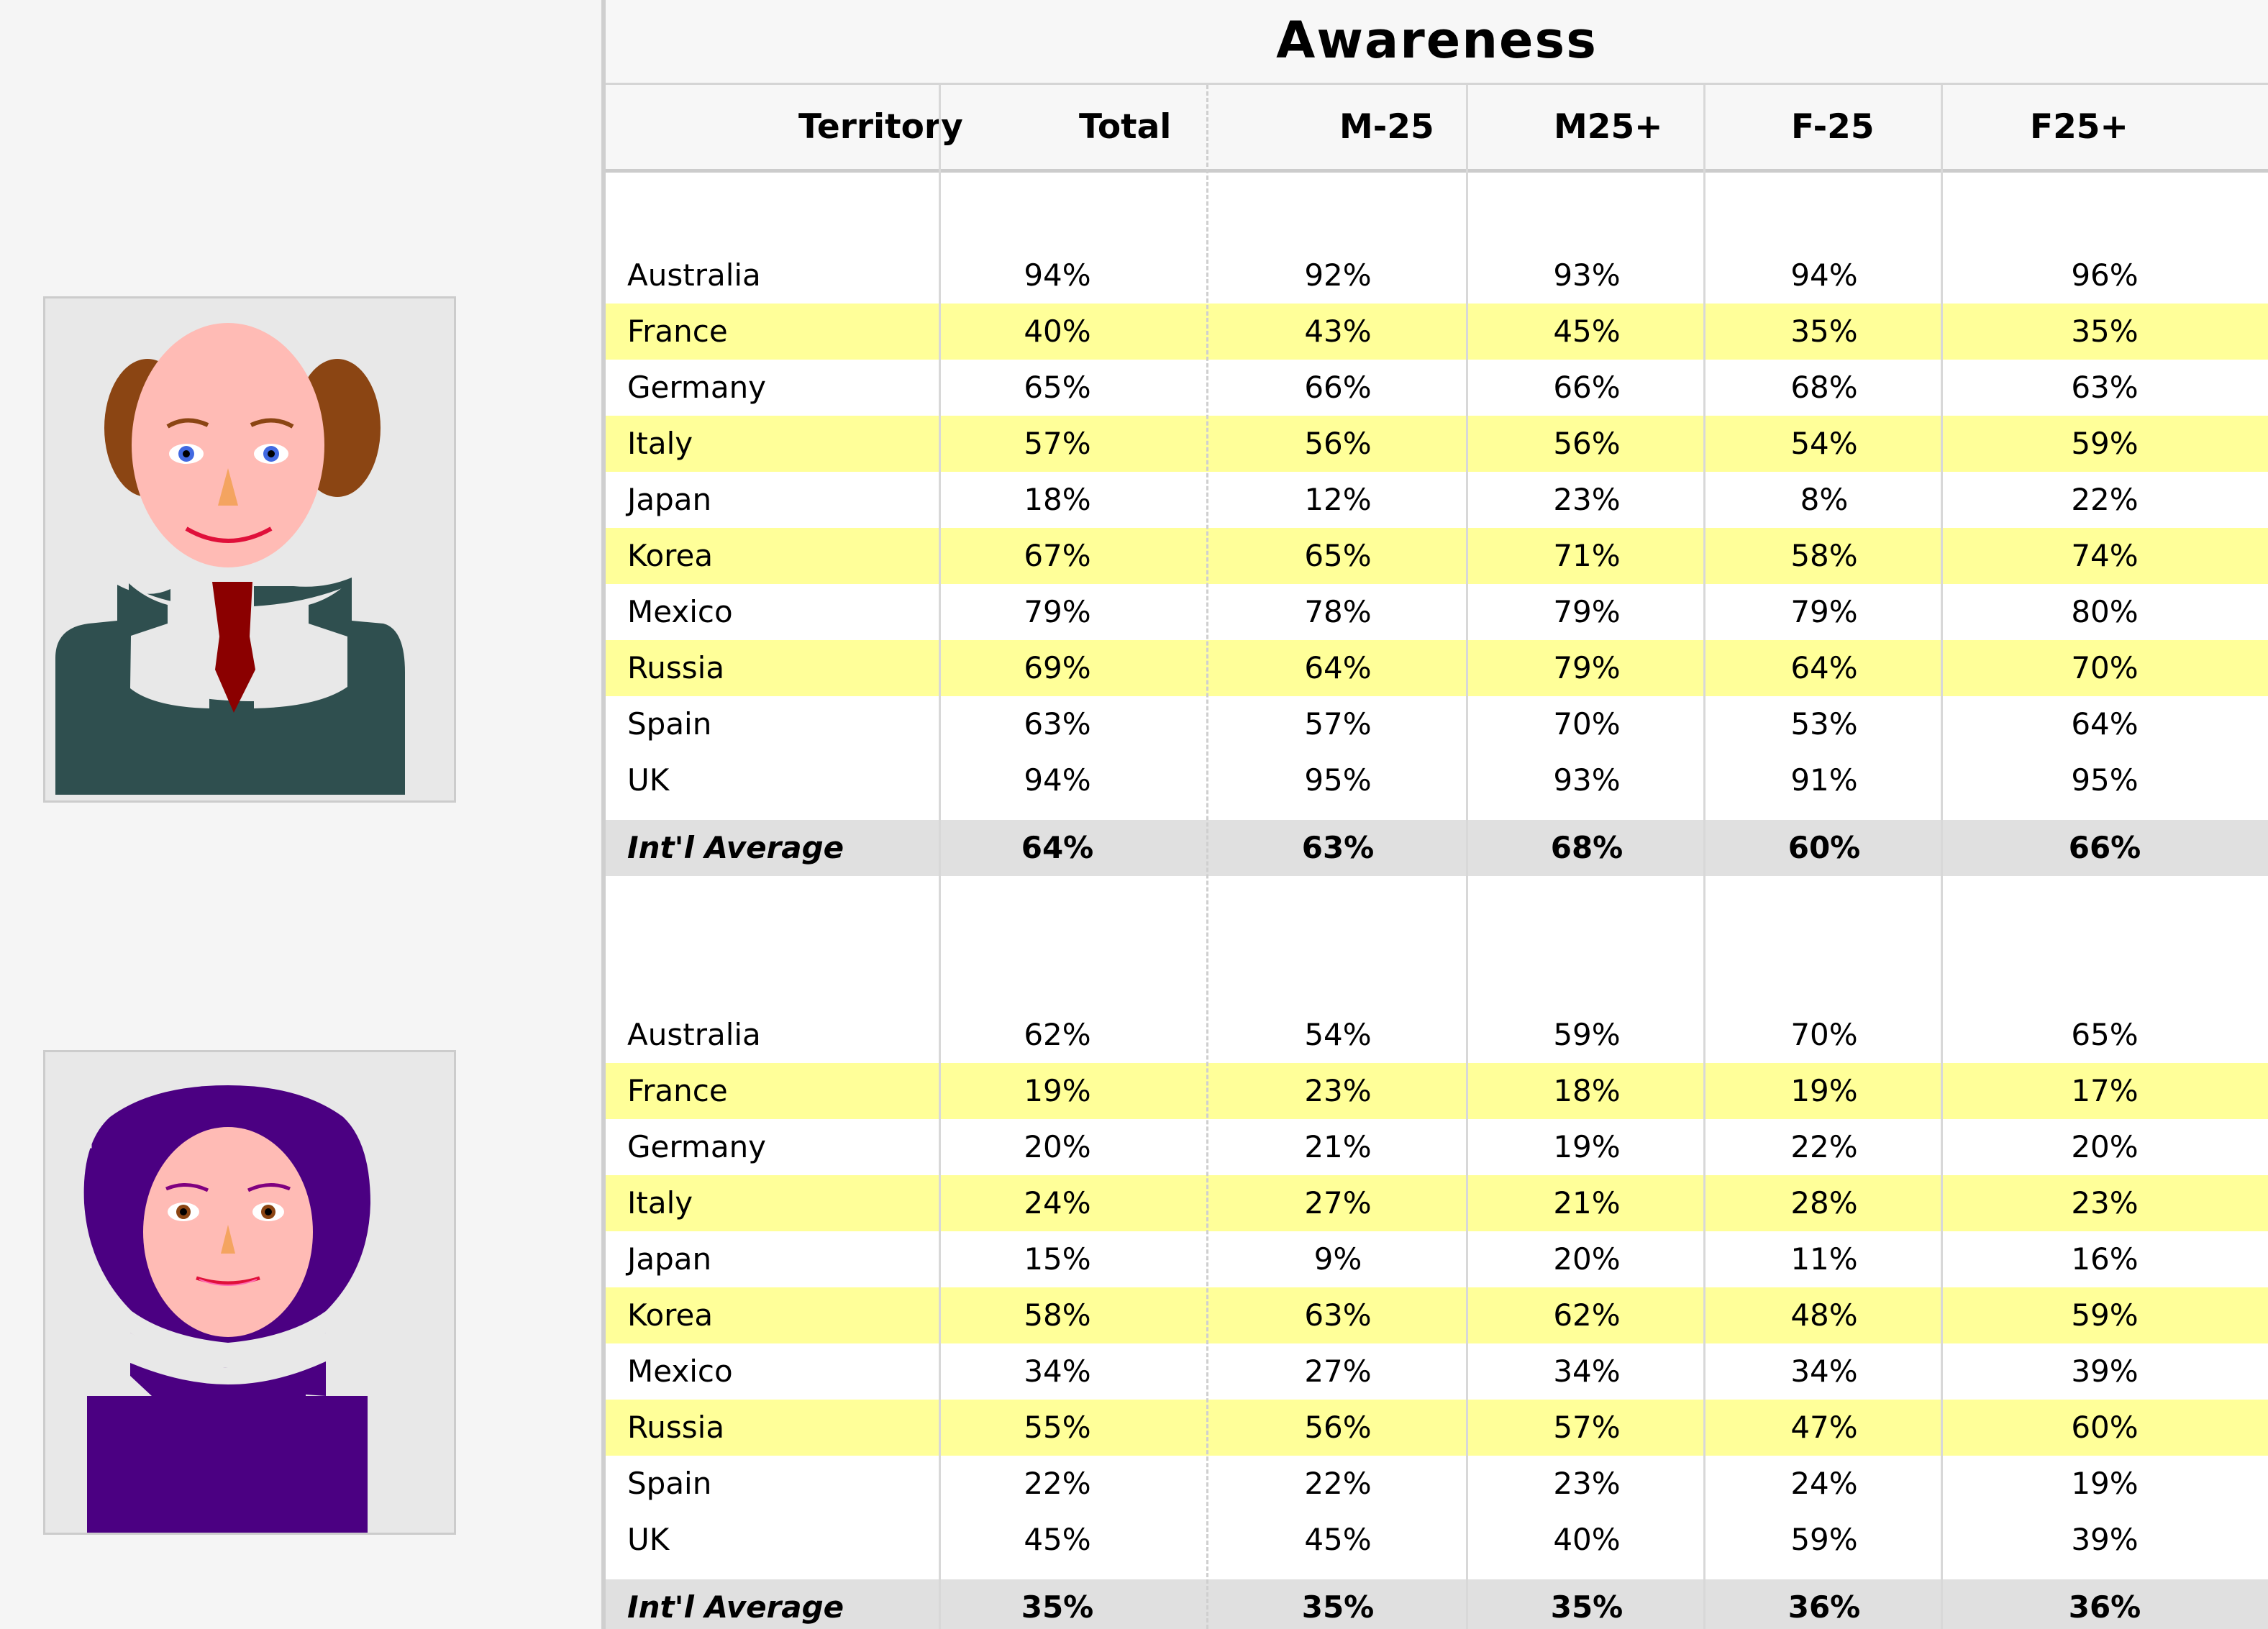 This screenshot has height=1629, width=2268. Describe the element at coordinates (2105, 1090) in the screenshot. I see `f-over25-cell: 17%` at that location.